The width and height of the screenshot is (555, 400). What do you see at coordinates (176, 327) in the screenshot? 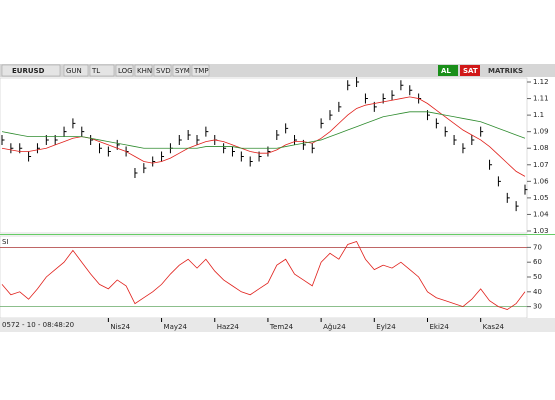
I see `x-tick-label: May24` at bounding box center [176, 327].